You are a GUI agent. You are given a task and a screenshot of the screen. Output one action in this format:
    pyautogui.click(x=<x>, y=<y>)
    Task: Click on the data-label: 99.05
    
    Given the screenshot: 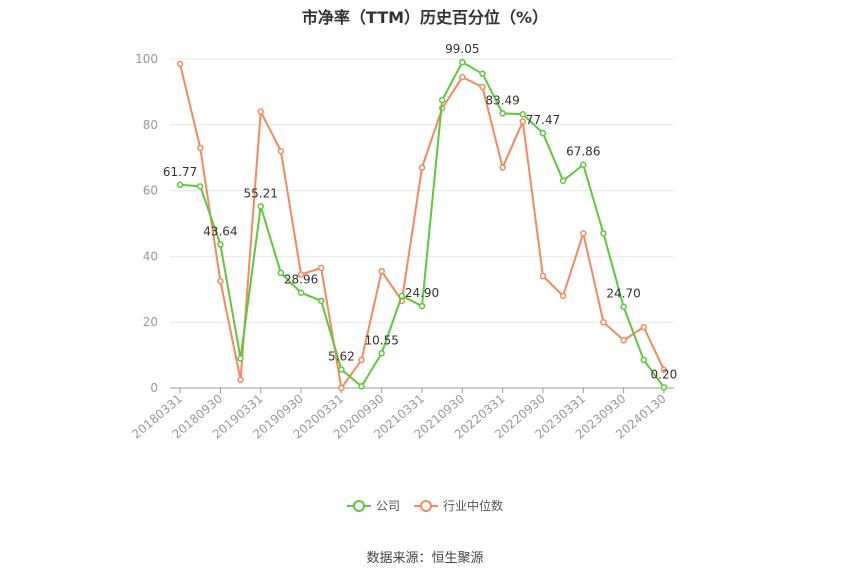 What is the action you would take?
    pyautogui.click(x=462, y=49)
    